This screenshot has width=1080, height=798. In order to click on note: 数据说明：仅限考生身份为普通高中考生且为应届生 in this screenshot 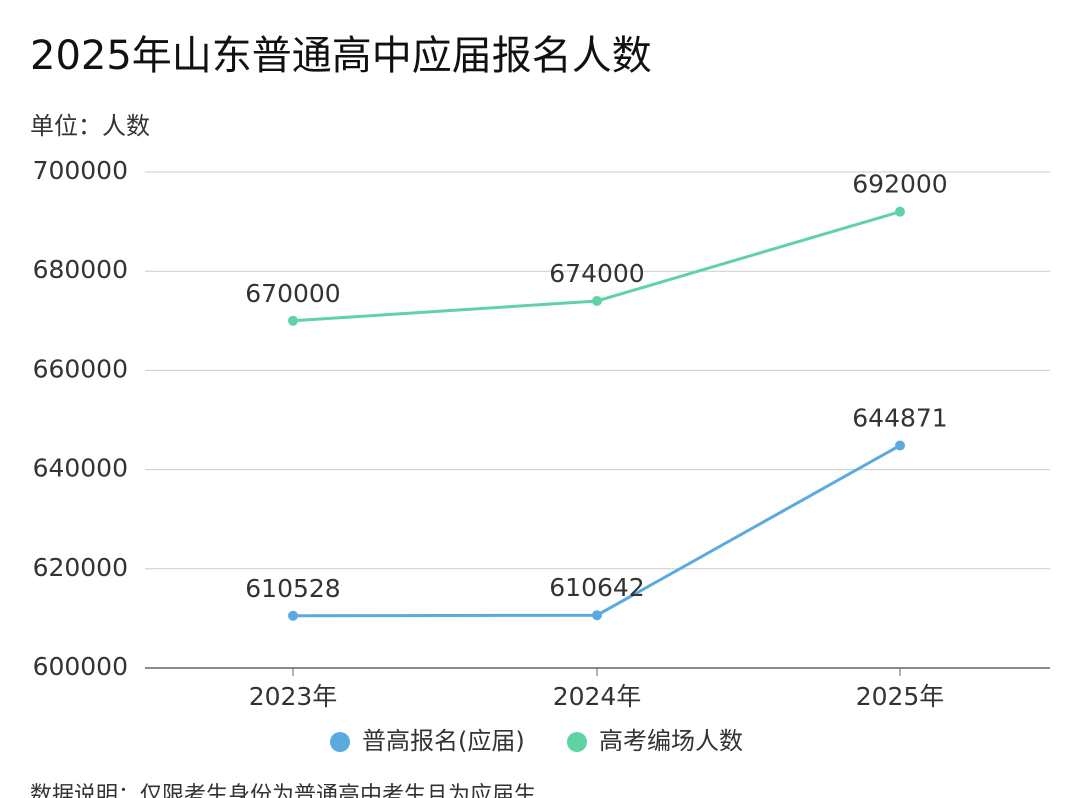, I will do `click(283, 790)`.